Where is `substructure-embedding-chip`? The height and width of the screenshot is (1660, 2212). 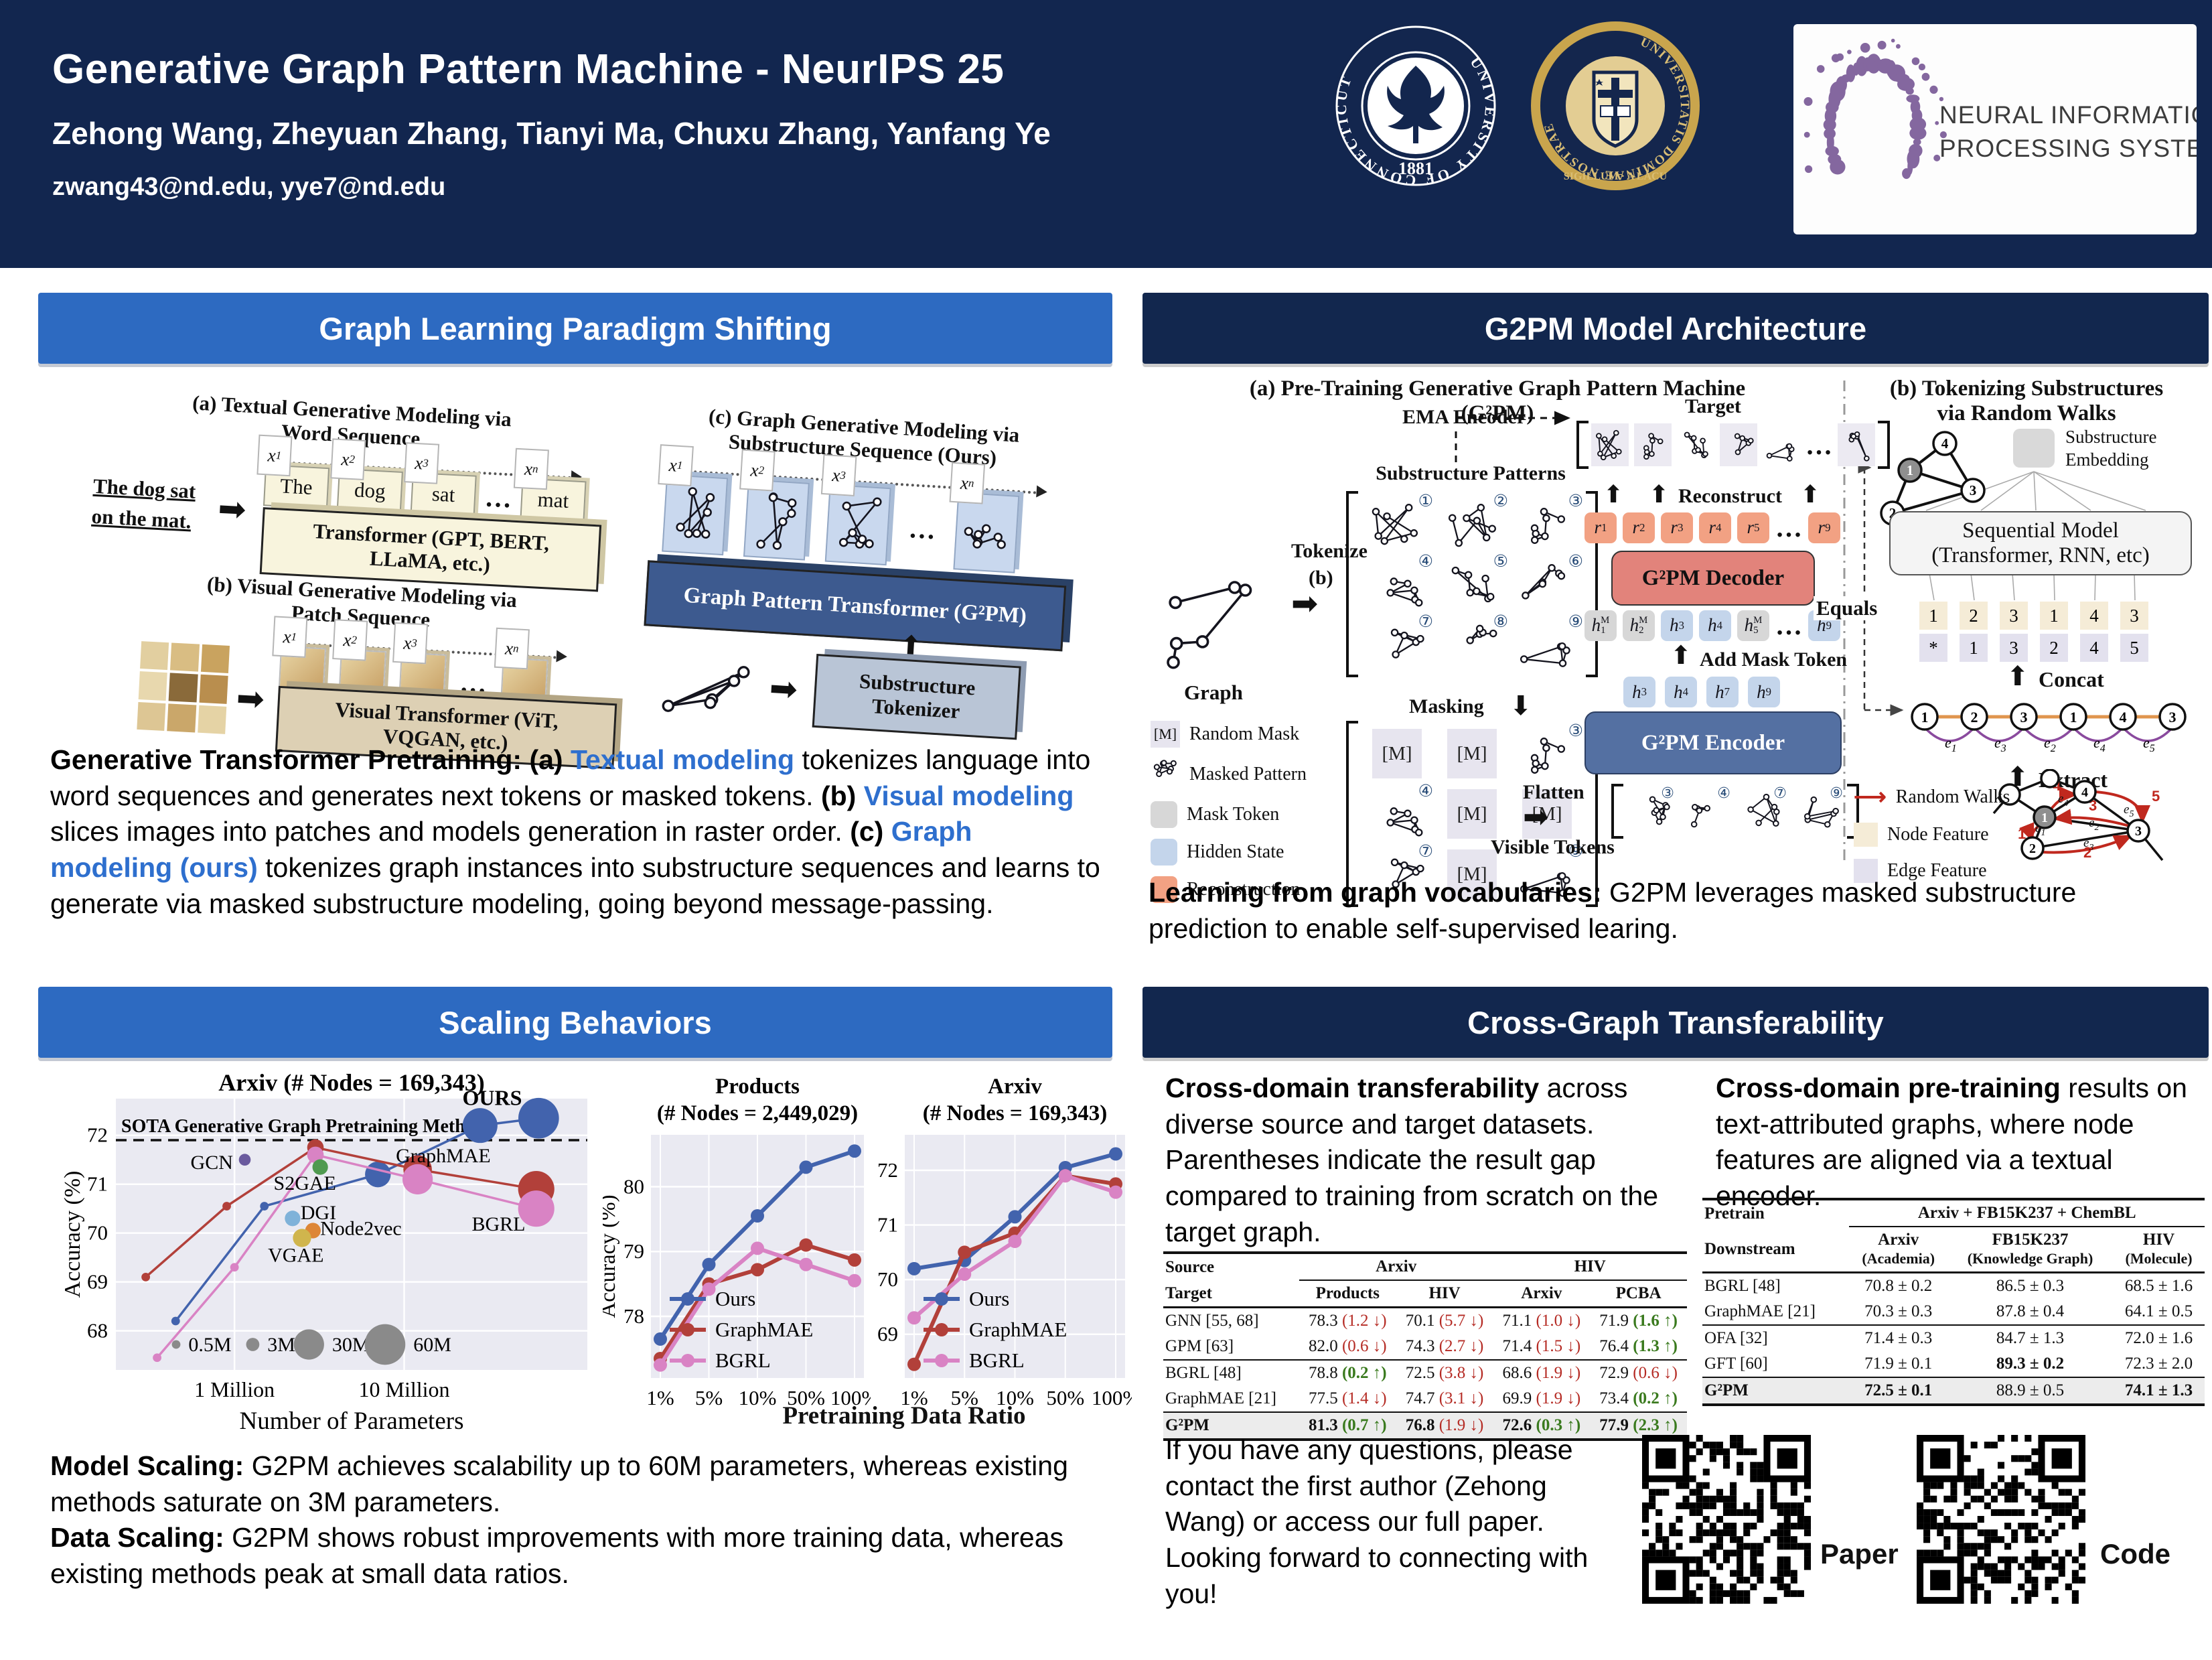 substructure-embedding-chip is located at coordinates (2034, 449).